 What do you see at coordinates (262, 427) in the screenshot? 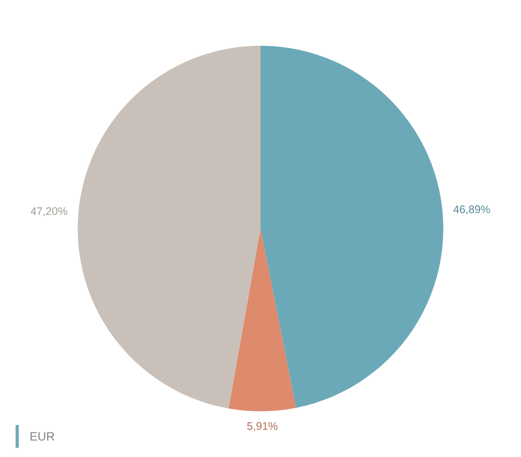
I see `data-label: 5,91%` at bounding box center [262, 427].